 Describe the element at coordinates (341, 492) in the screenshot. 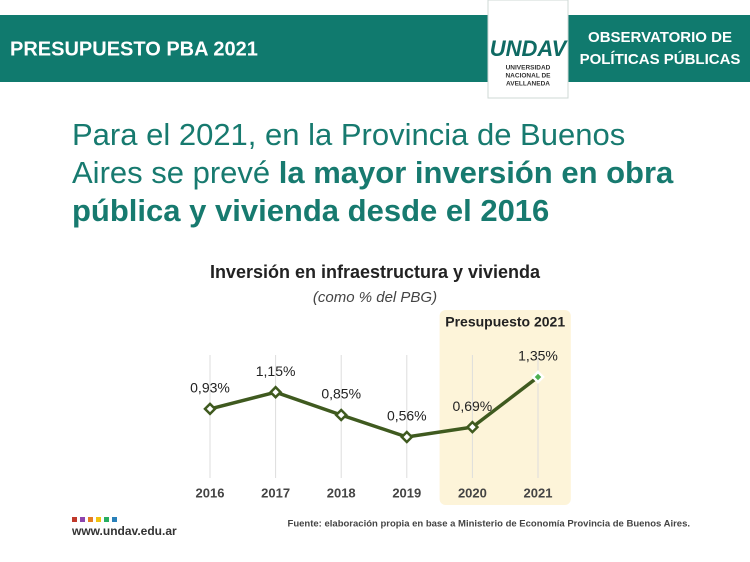

I see `x-tick-label: 2018` at that location.